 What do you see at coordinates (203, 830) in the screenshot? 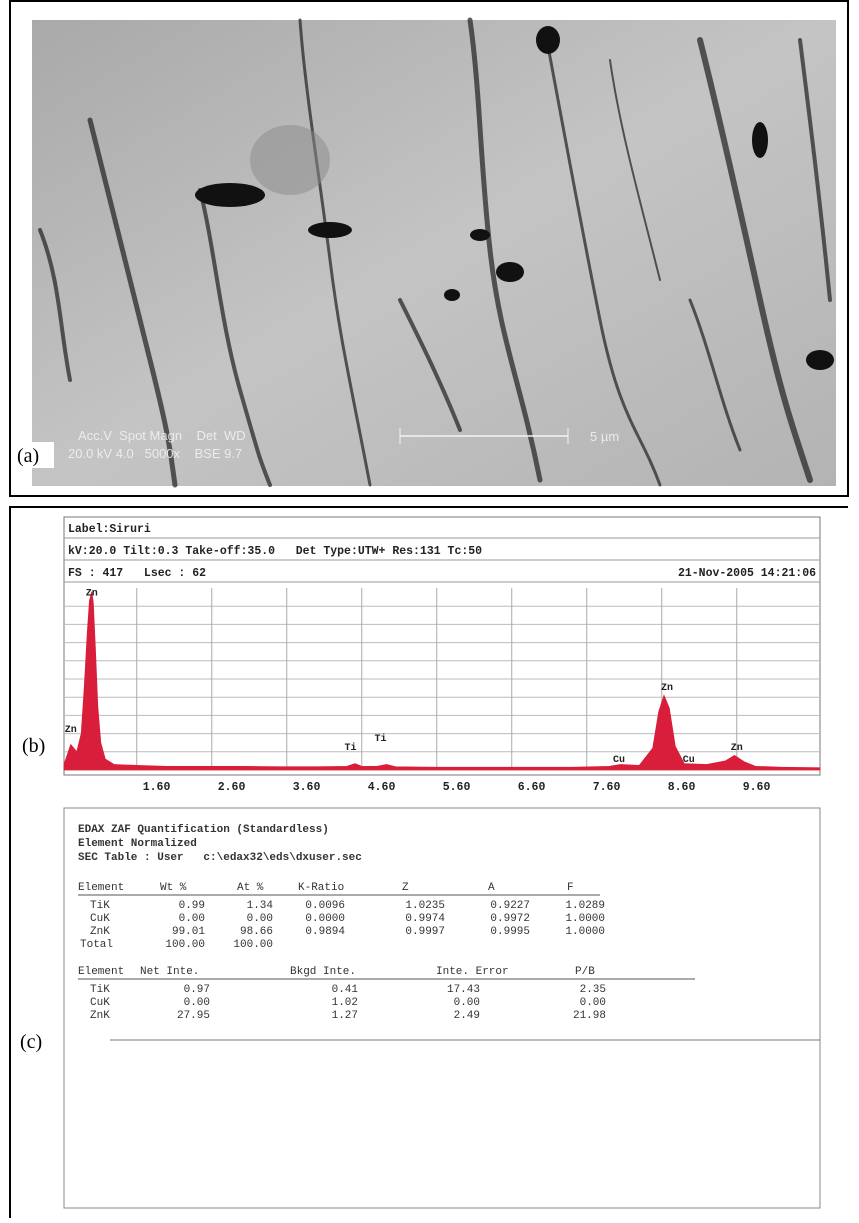
I see `quant-title: EDAX ZAF Quantification (Standardless)` at bounding box center [203, 830].